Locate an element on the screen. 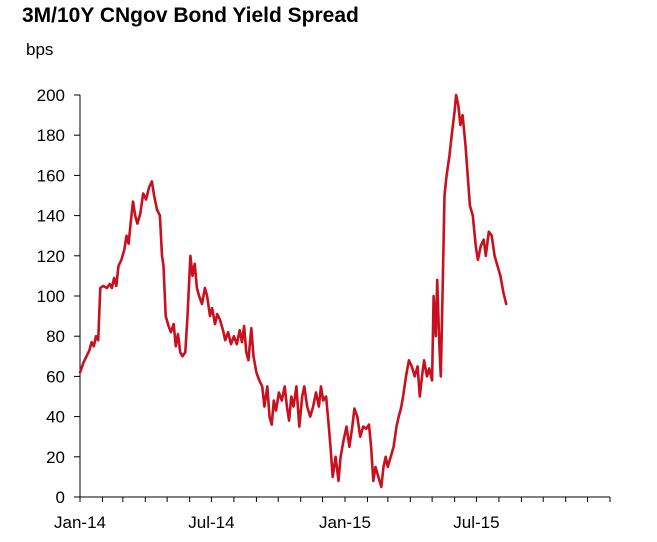 This screenshot has height=542, width=657. y-tick-label: 180 is located at coordinates (51, 135).